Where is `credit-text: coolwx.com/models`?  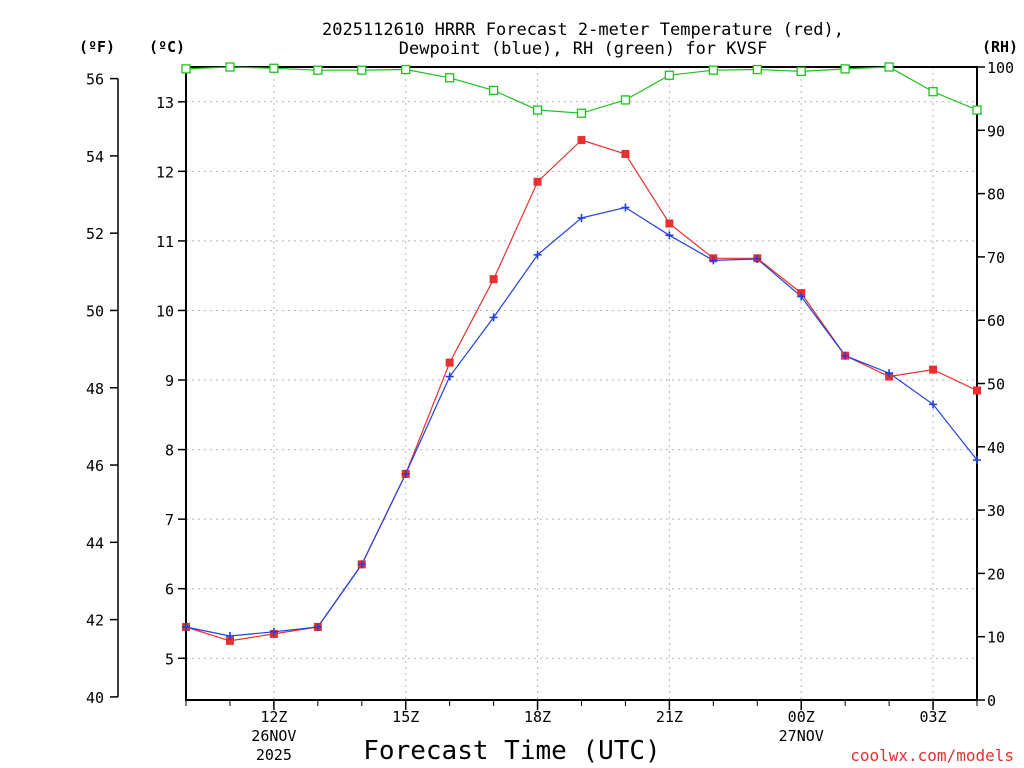 credit-text: coolwx.com/models is located at coordinates (932, 755).